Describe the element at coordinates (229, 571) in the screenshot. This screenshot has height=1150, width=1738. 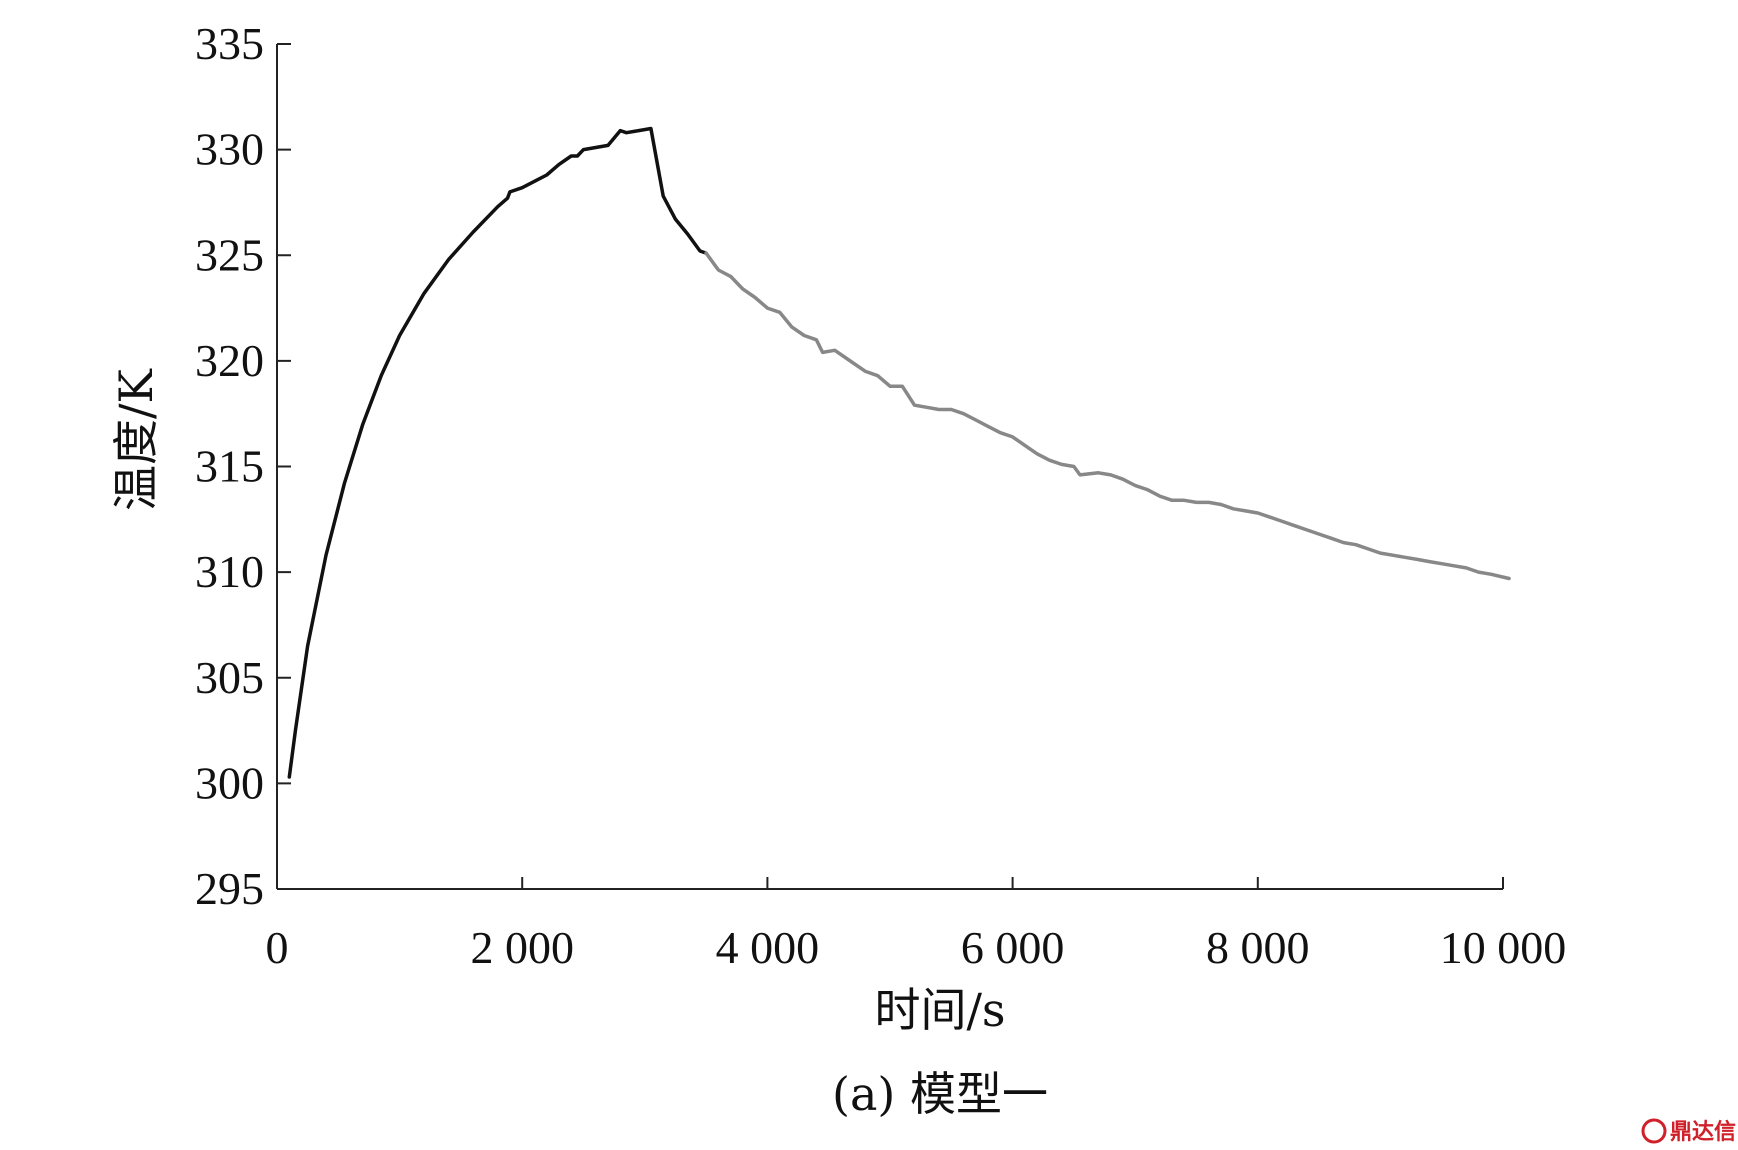
I see `y-tick-label: 310` at that location.